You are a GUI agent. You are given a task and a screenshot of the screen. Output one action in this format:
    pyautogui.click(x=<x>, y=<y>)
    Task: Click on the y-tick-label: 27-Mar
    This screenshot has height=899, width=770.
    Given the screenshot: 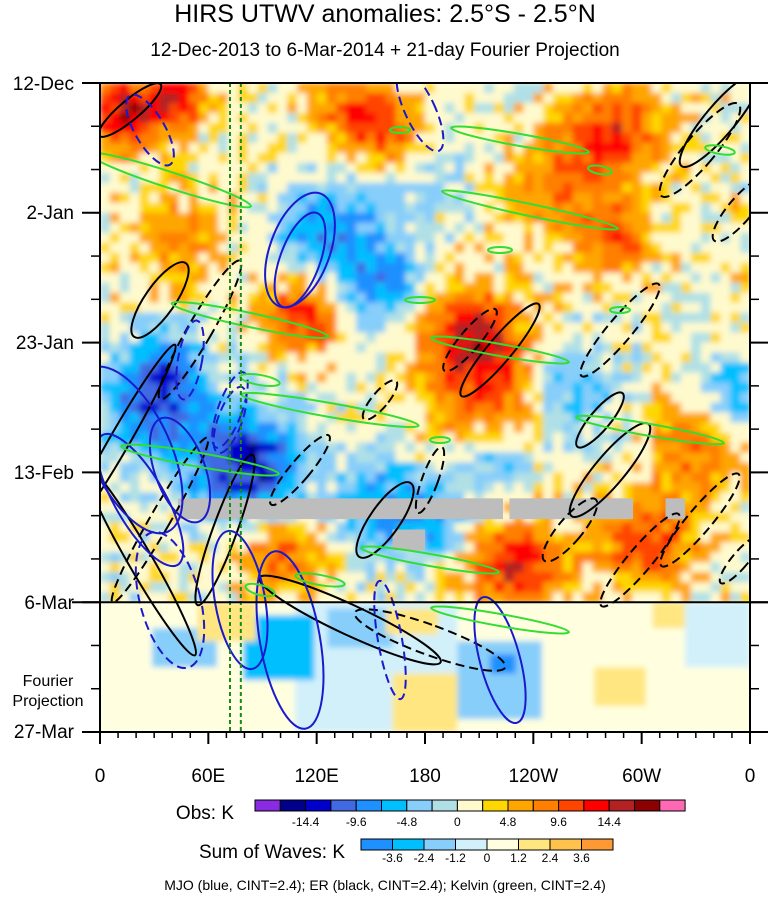 What is the action you would take?
    pyautogui.click(x=43, y=732)
    